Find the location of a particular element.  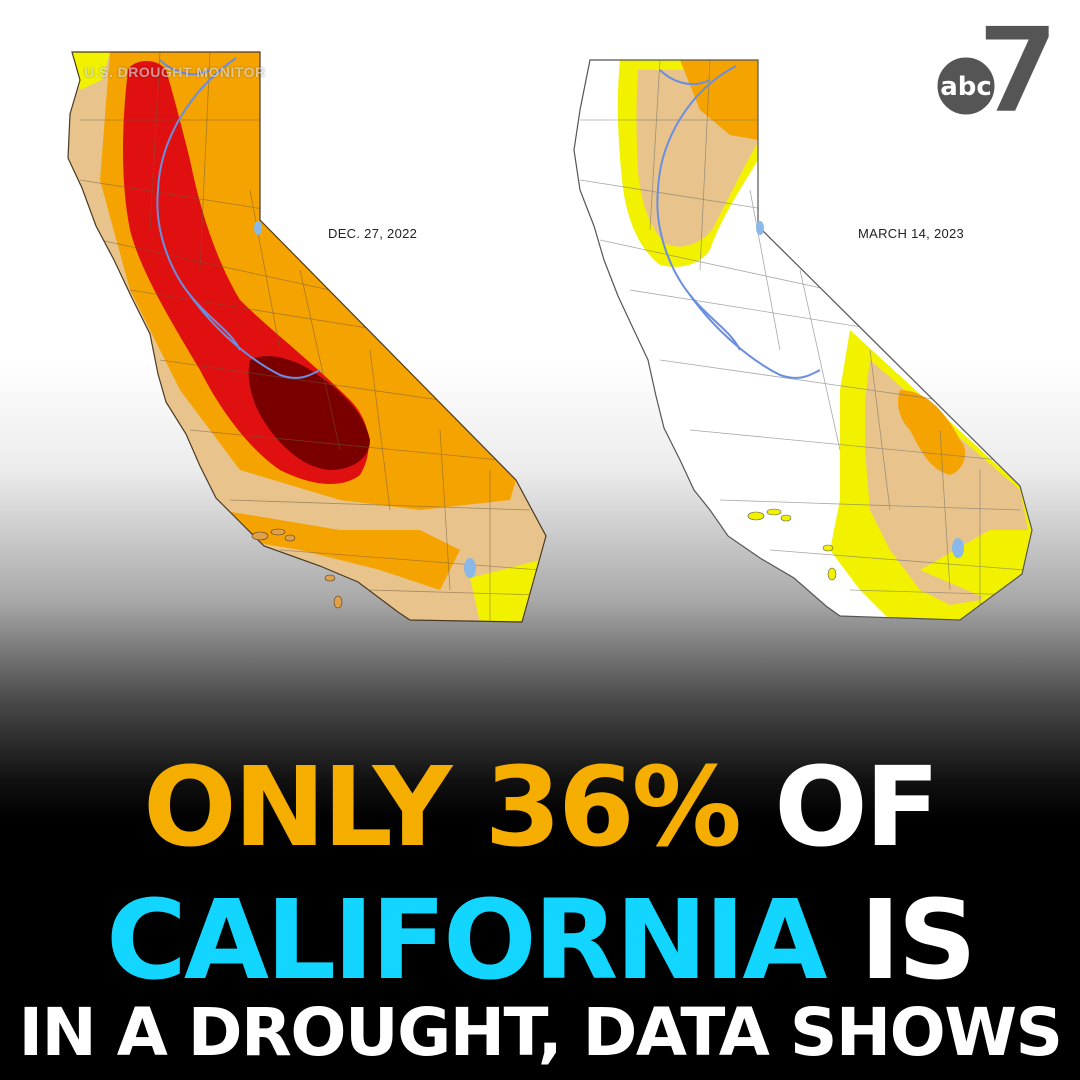

map-date-left: DEC. 27, 2022 is located at coordinates (373, 233).